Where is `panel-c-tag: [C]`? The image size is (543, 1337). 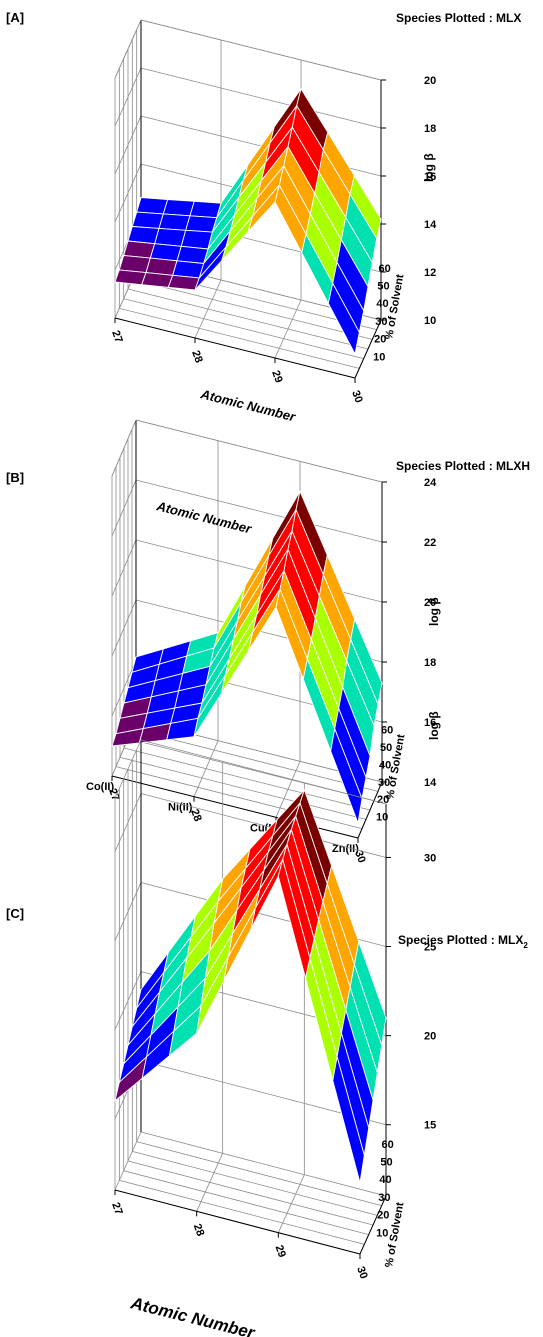 panel-c-tag: [C] is located at coordinates (15, 913).